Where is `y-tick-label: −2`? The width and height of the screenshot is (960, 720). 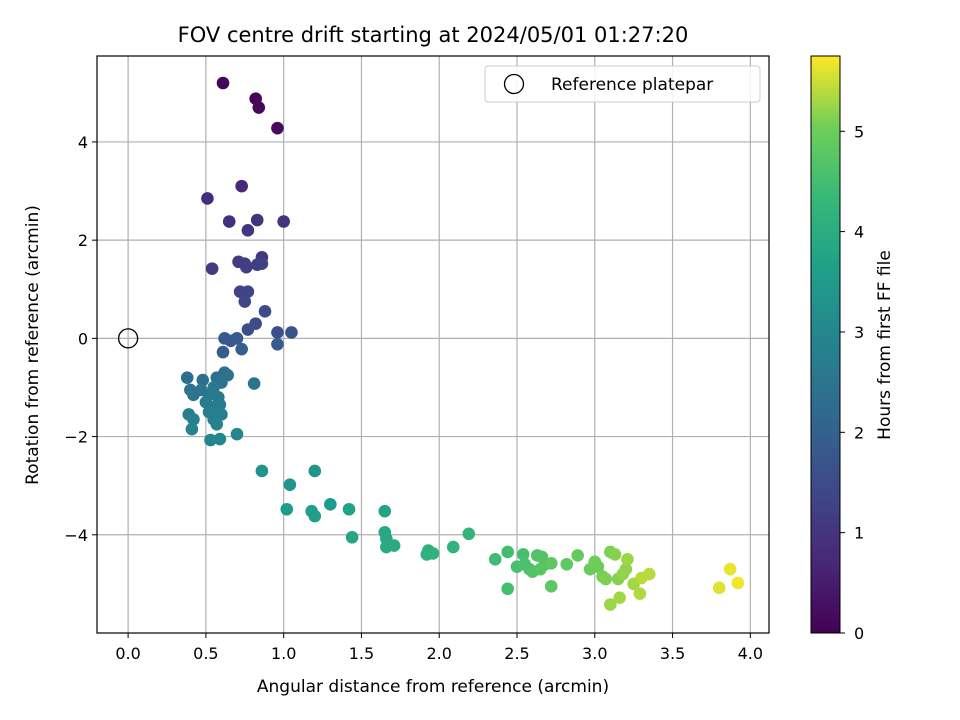 y-tick-label: −2 is located at coordinates (76, 437).